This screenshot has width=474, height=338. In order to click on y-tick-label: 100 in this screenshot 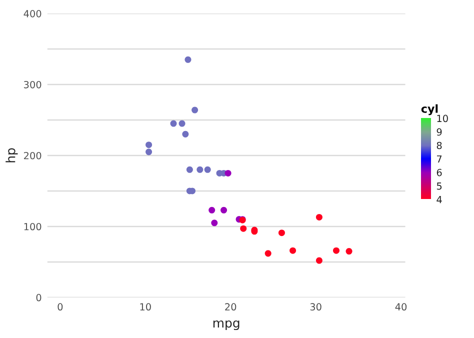, I will do `click(33, 226)`.